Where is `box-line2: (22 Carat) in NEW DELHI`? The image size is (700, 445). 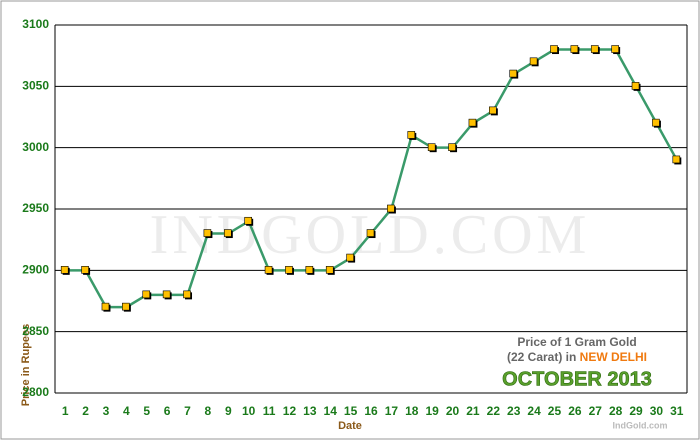
box-line2: (22 Carat) in NEW DELHI is located at coordinates (577, 357).